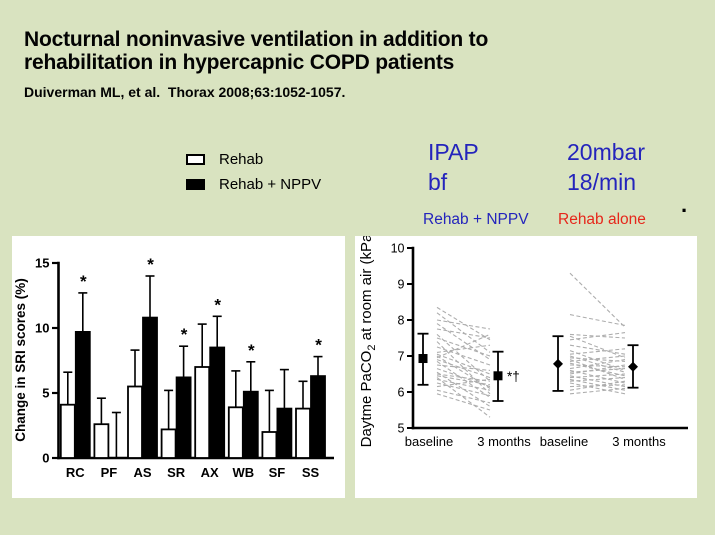 The width and height of the screenshot is (715, 535). Describe the element at coordinates (602, 219) in the screenshot. I see `group-label-rehab-alone: Rehab alone` at that location.